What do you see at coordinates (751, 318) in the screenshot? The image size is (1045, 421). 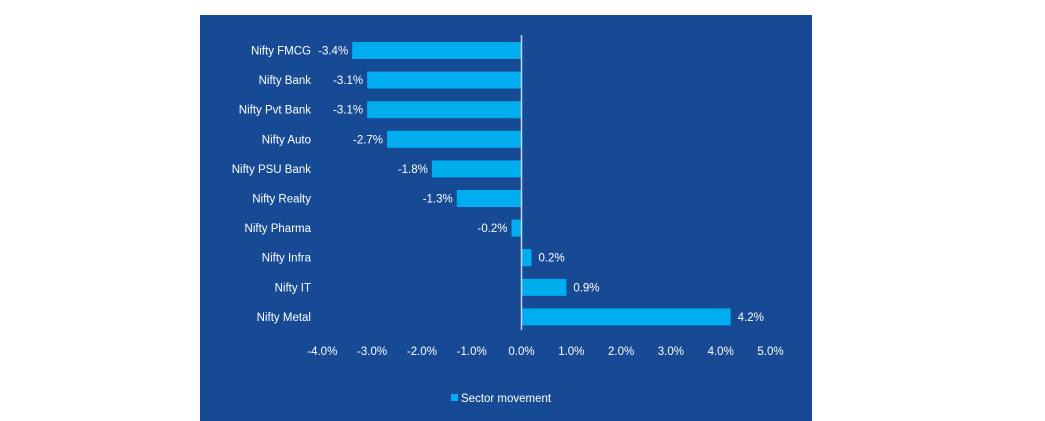 I see `data-label: 4.2%` at bounding box center [751, 318].